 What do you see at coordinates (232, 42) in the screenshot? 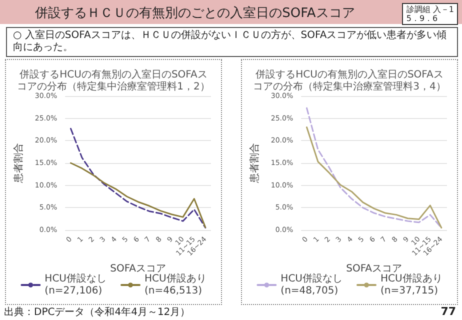
I see `text: ○ 入室日のSOFAスコアは、ＨＣＵの併設がないＩＣＵの方が、SOFAスコアが低い患者が多い傾向にあった。` at bounding box center [232, 42].